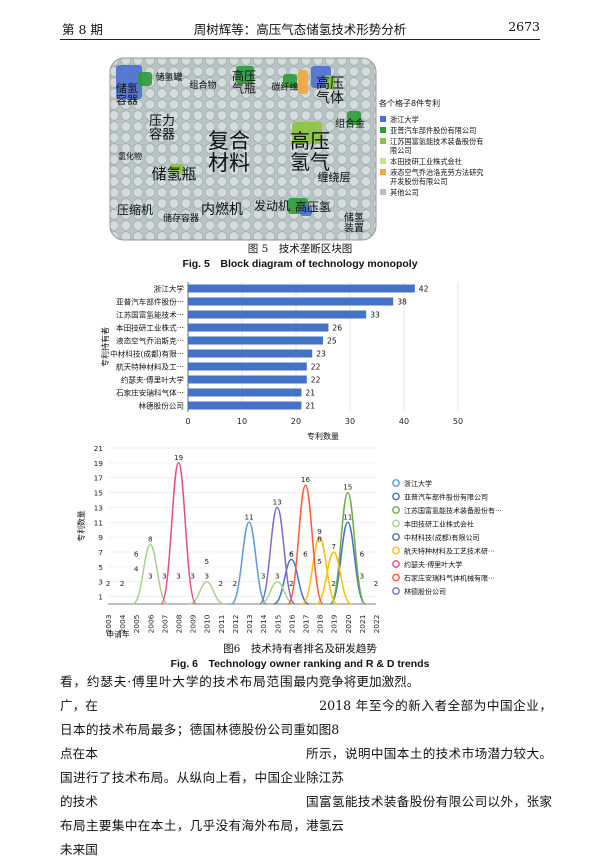 The width and height of the screenshot is (600, 862). Describe the element at coordinates (99, 507) in the screenshot. I see `y-tick-label: 13` at that location.